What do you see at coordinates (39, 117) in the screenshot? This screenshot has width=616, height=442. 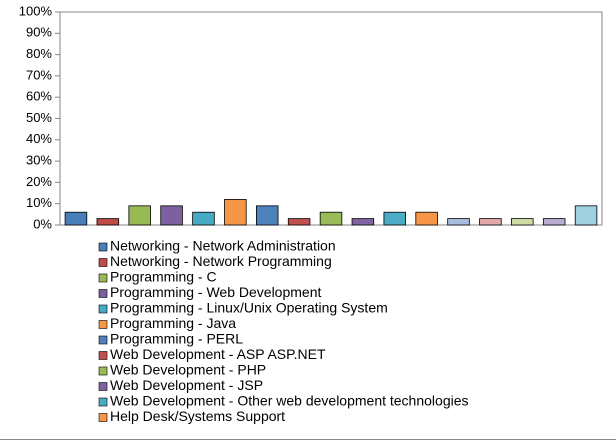 I see `y-tick-label: 50%` at bounding box center [39, 117].